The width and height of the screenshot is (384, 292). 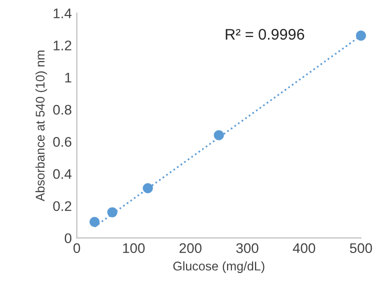 I want to click on x-tick-label: 200, so click(x=191, y=248).